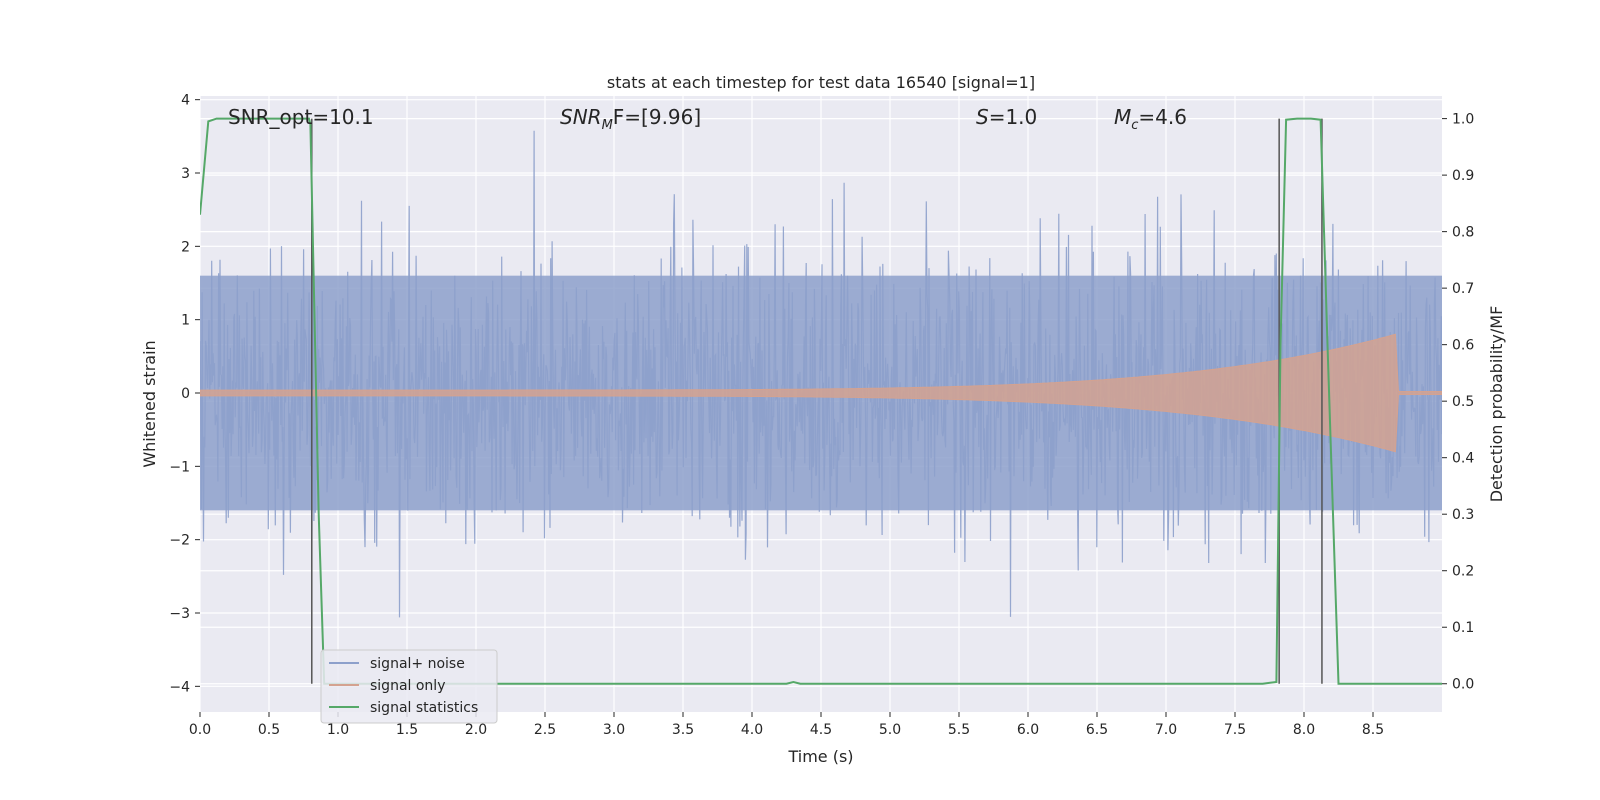 The height and width of the screenshot is (800, 1600). What do you see at coordinates (683, 730) in the screenshot?
I see `x-tick-label: 3.5` at bounding box center [683, 730].